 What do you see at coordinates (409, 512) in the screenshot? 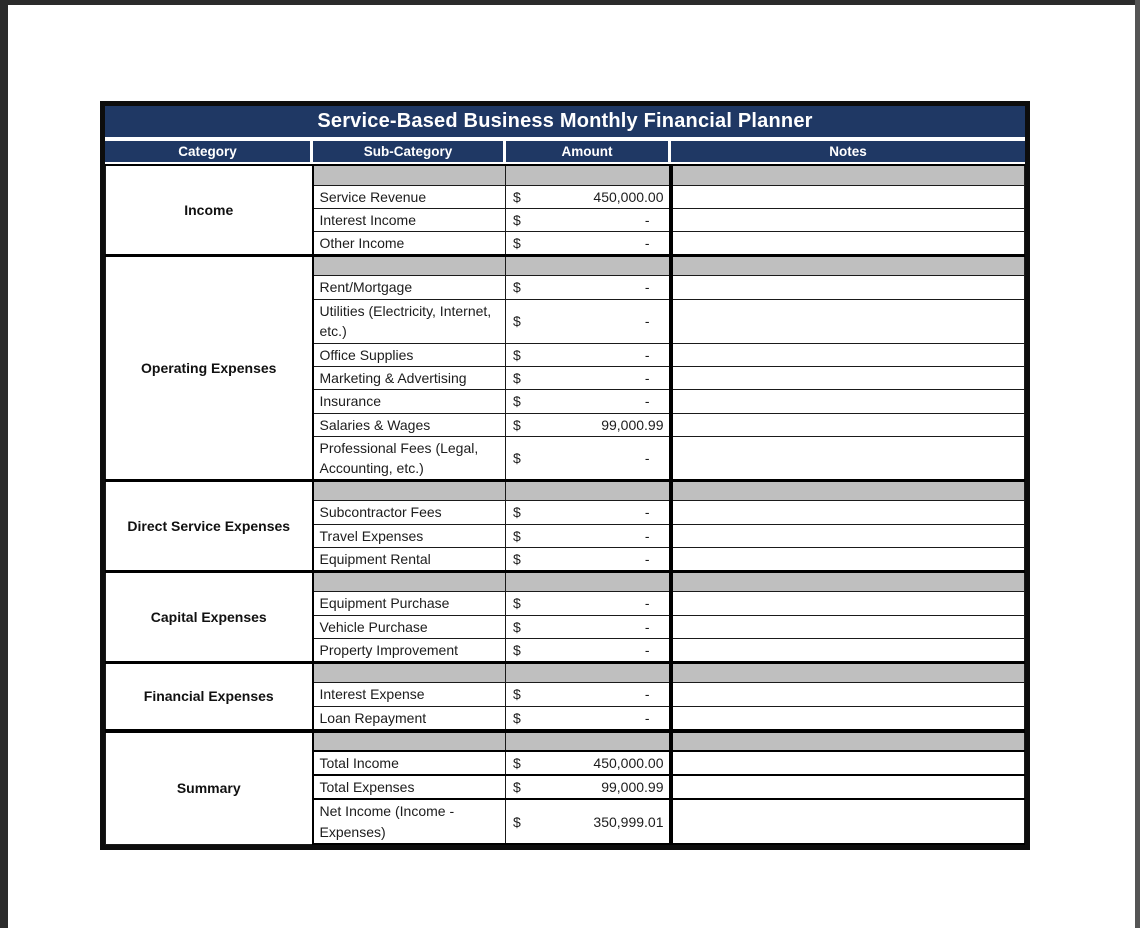
I see `subcategory-cell: Subcontractor Fees` at bounding box center [409, 512].